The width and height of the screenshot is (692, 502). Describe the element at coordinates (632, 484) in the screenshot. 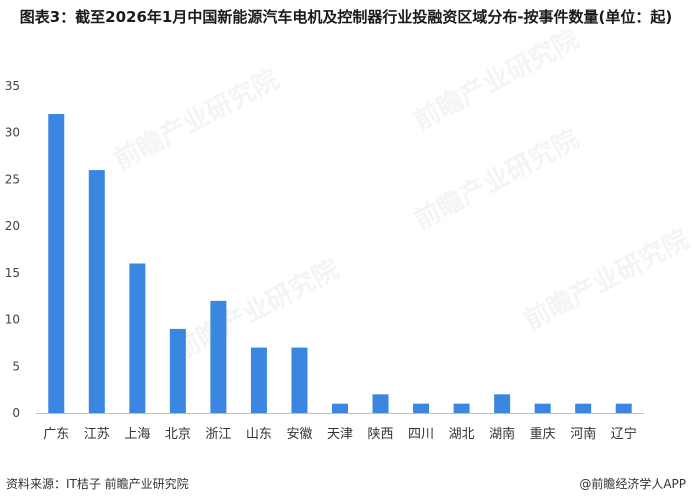

I see `brand-credit: @前瞻经济学人APP` at that location.